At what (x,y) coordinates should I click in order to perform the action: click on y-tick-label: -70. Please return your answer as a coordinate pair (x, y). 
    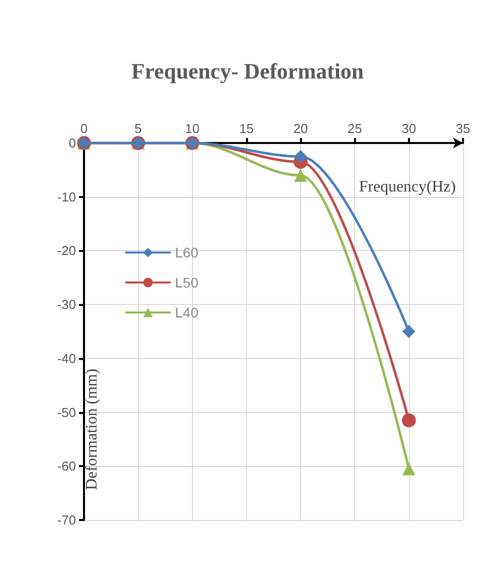
    Looking at the image, I should click on (66, 520).